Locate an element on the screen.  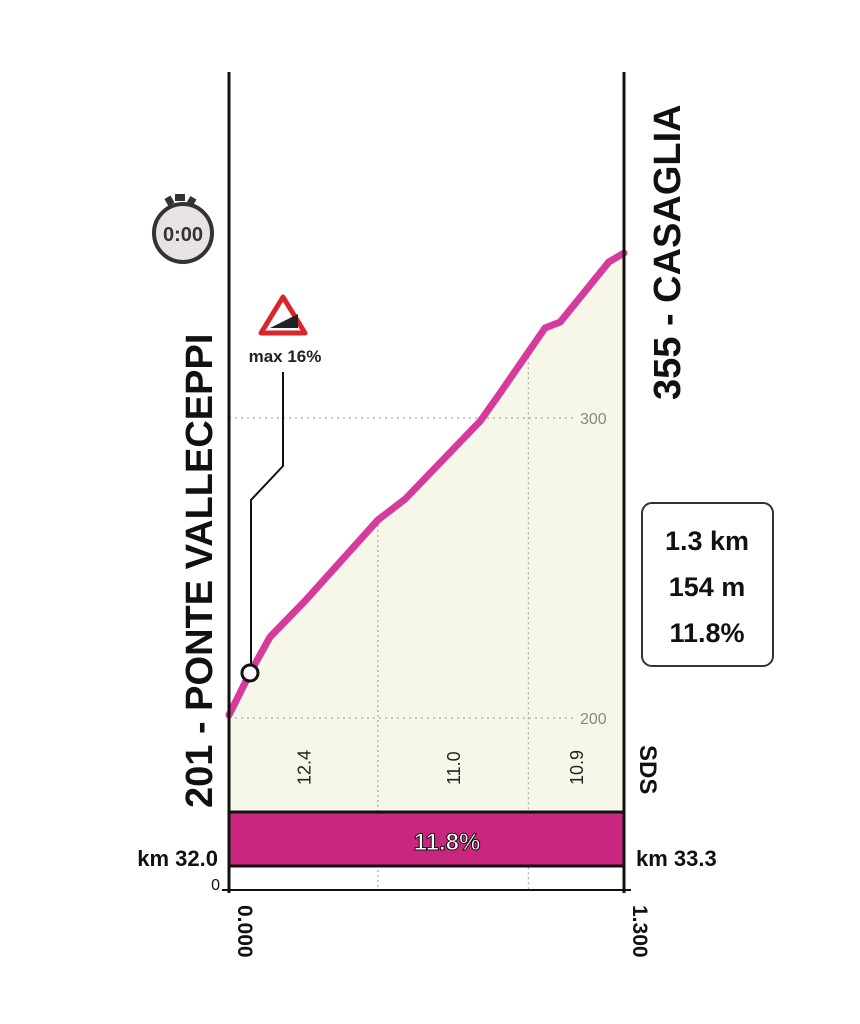
average-gradient-label: 11.8% is located at coordinates (447, 842).